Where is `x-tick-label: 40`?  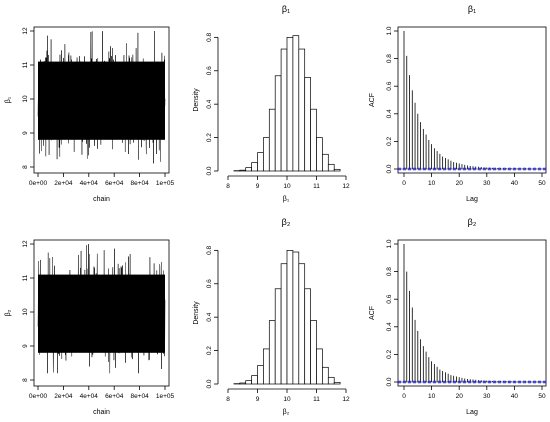
x-tick-label: 40 is located at coordinates (515, 183).